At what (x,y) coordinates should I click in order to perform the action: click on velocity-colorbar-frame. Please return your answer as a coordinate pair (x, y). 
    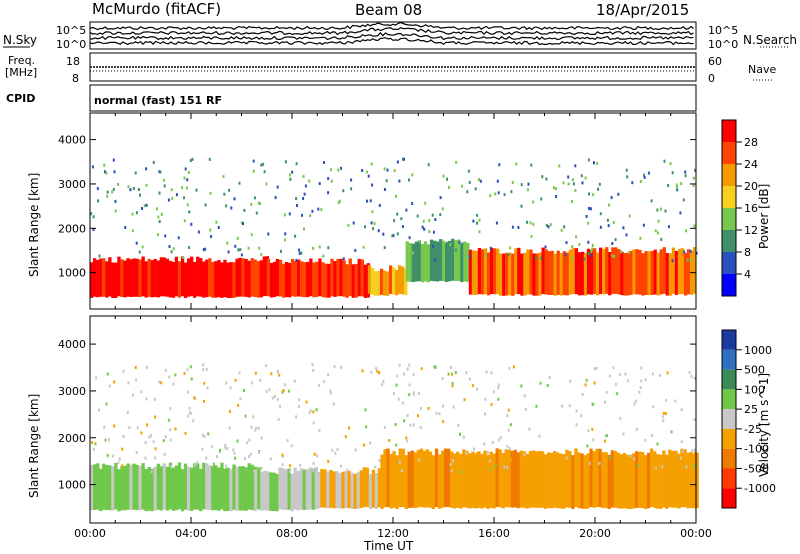
    Looking at the image, I should click on (729, 419).